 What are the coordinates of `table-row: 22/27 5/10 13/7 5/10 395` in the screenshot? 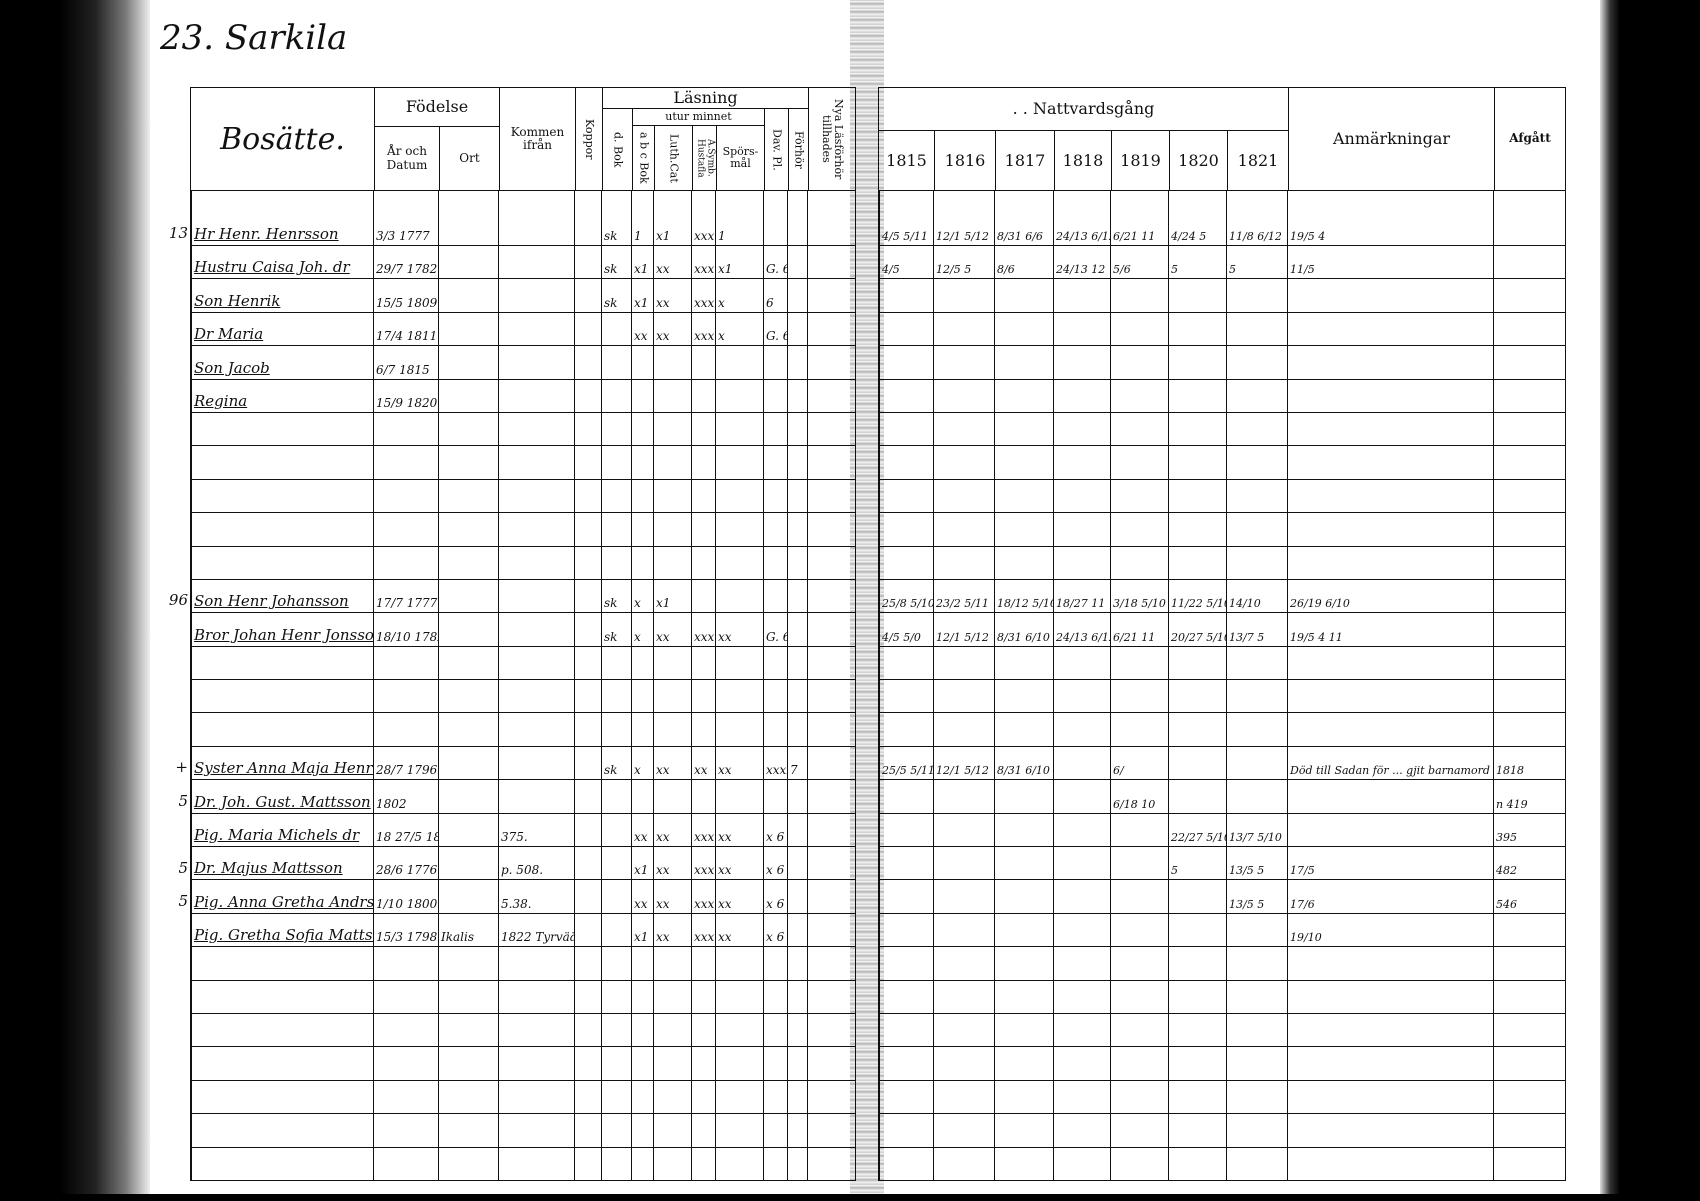 It's located at (1222, 830).